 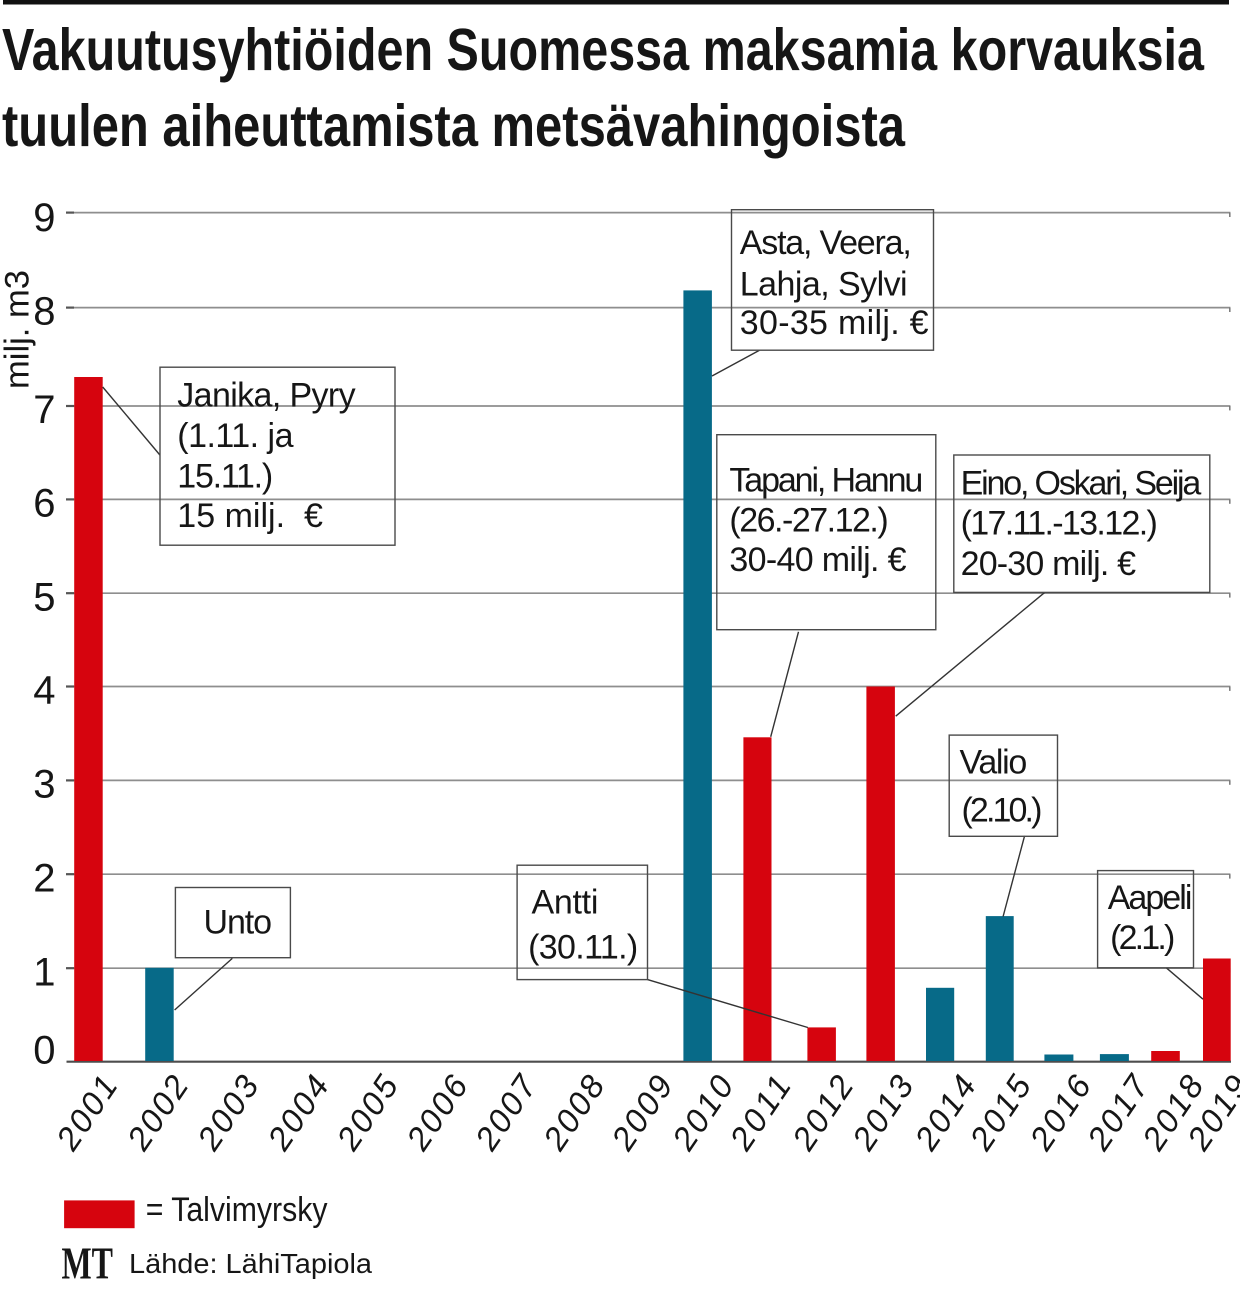 I want to click on svg-text: 30-35 milj. €, so click(x=834, y=323).